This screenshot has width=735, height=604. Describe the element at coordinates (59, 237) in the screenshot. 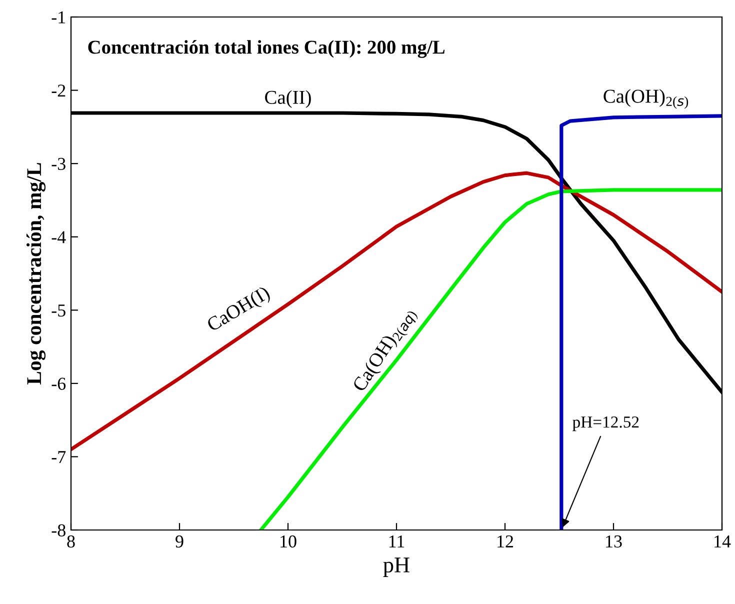

I see `y-tick-label: -4` at that location.